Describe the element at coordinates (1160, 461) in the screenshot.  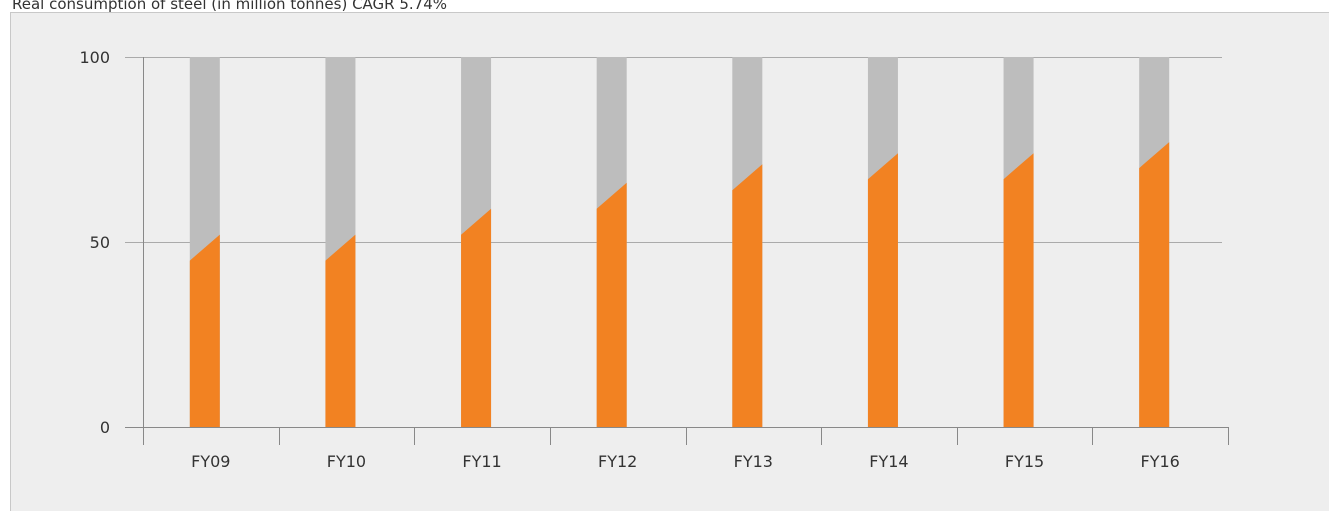
I see `x-tick-label: FY16` at that location.